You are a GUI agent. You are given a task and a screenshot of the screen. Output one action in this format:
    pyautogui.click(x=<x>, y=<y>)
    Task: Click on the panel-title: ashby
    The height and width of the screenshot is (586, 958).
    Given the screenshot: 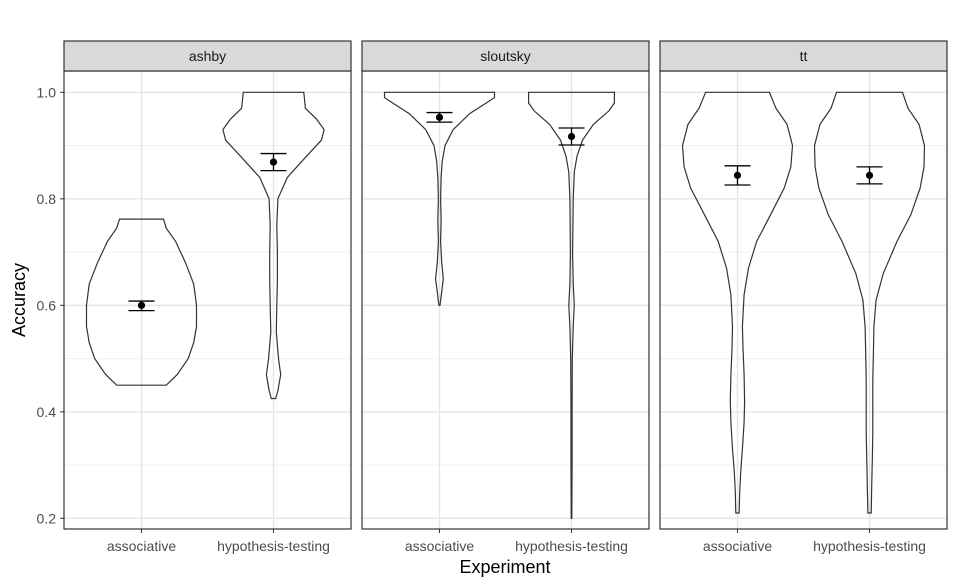 What is the action you would take?
    pyautogui.click(x=207, y=56)
    